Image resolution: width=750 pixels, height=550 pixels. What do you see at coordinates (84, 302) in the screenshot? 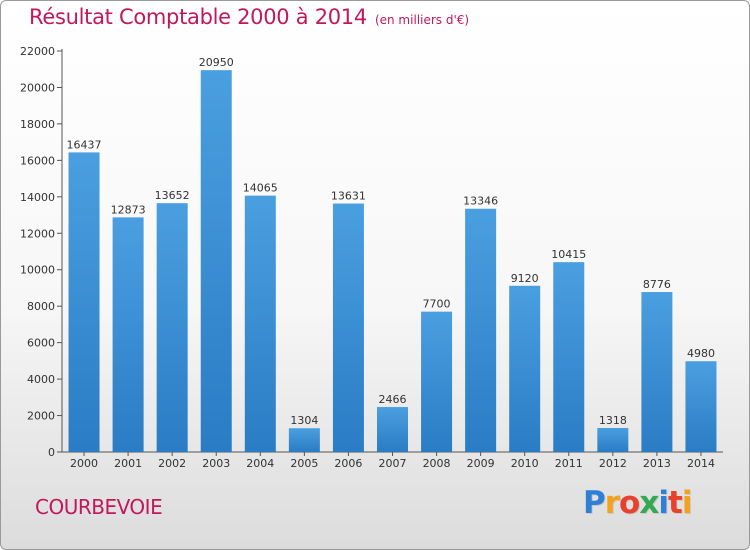
I see `bar-2000` at bounding box center [84, 302].